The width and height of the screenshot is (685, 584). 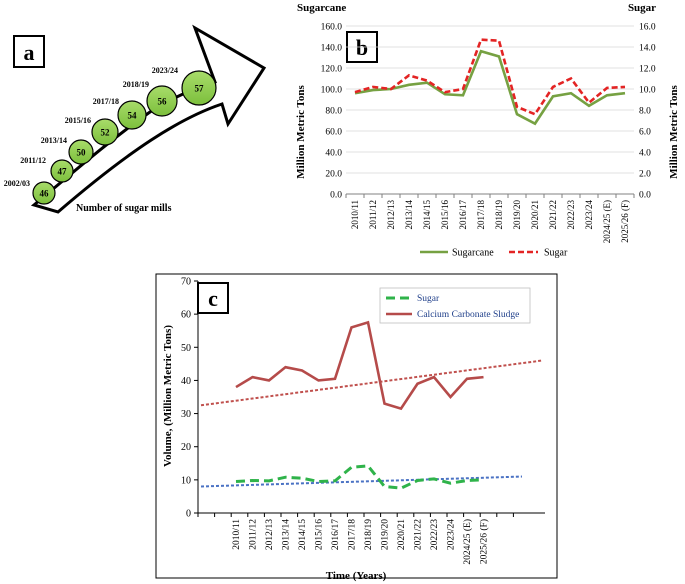 What do you see at coordinates (645, 133) in the screenshot?
I see `y2-tick-label: 6.0` at bounding box center [645, 133].